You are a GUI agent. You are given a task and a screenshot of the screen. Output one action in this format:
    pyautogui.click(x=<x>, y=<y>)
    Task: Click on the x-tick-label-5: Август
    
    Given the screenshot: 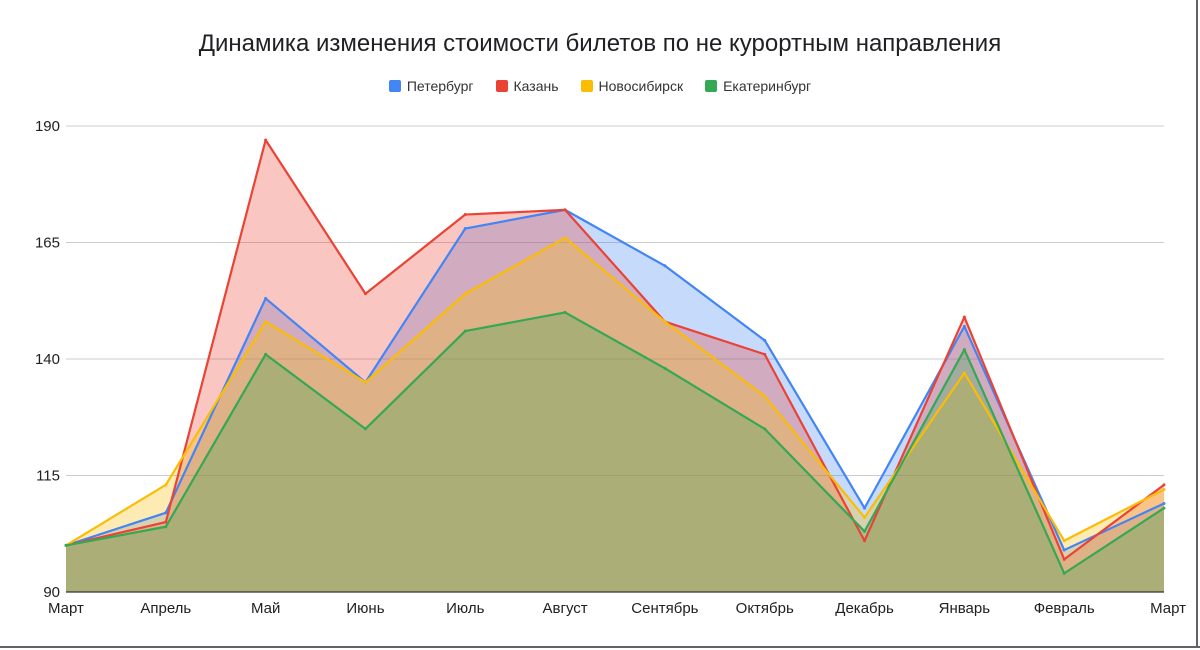 What is the action you would take?
    pyautogui.click(x=565, y=608)
    